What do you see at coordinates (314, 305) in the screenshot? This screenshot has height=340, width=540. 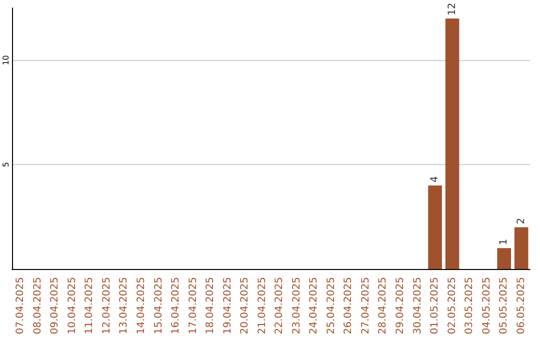 I see `x-tick-label: 24.04.2025` at bounding box center [314, 305].